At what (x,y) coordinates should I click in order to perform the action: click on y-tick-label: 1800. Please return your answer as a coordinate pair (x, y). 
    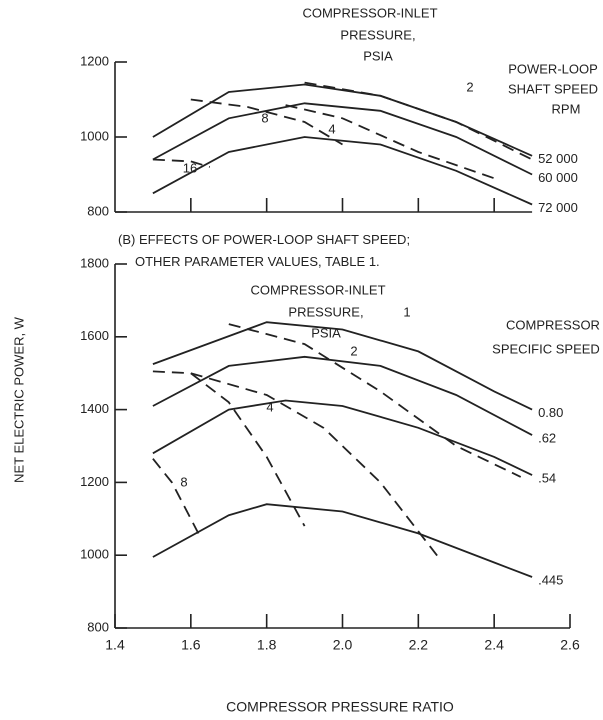
    Looking at the image, I should click on (94, 262).